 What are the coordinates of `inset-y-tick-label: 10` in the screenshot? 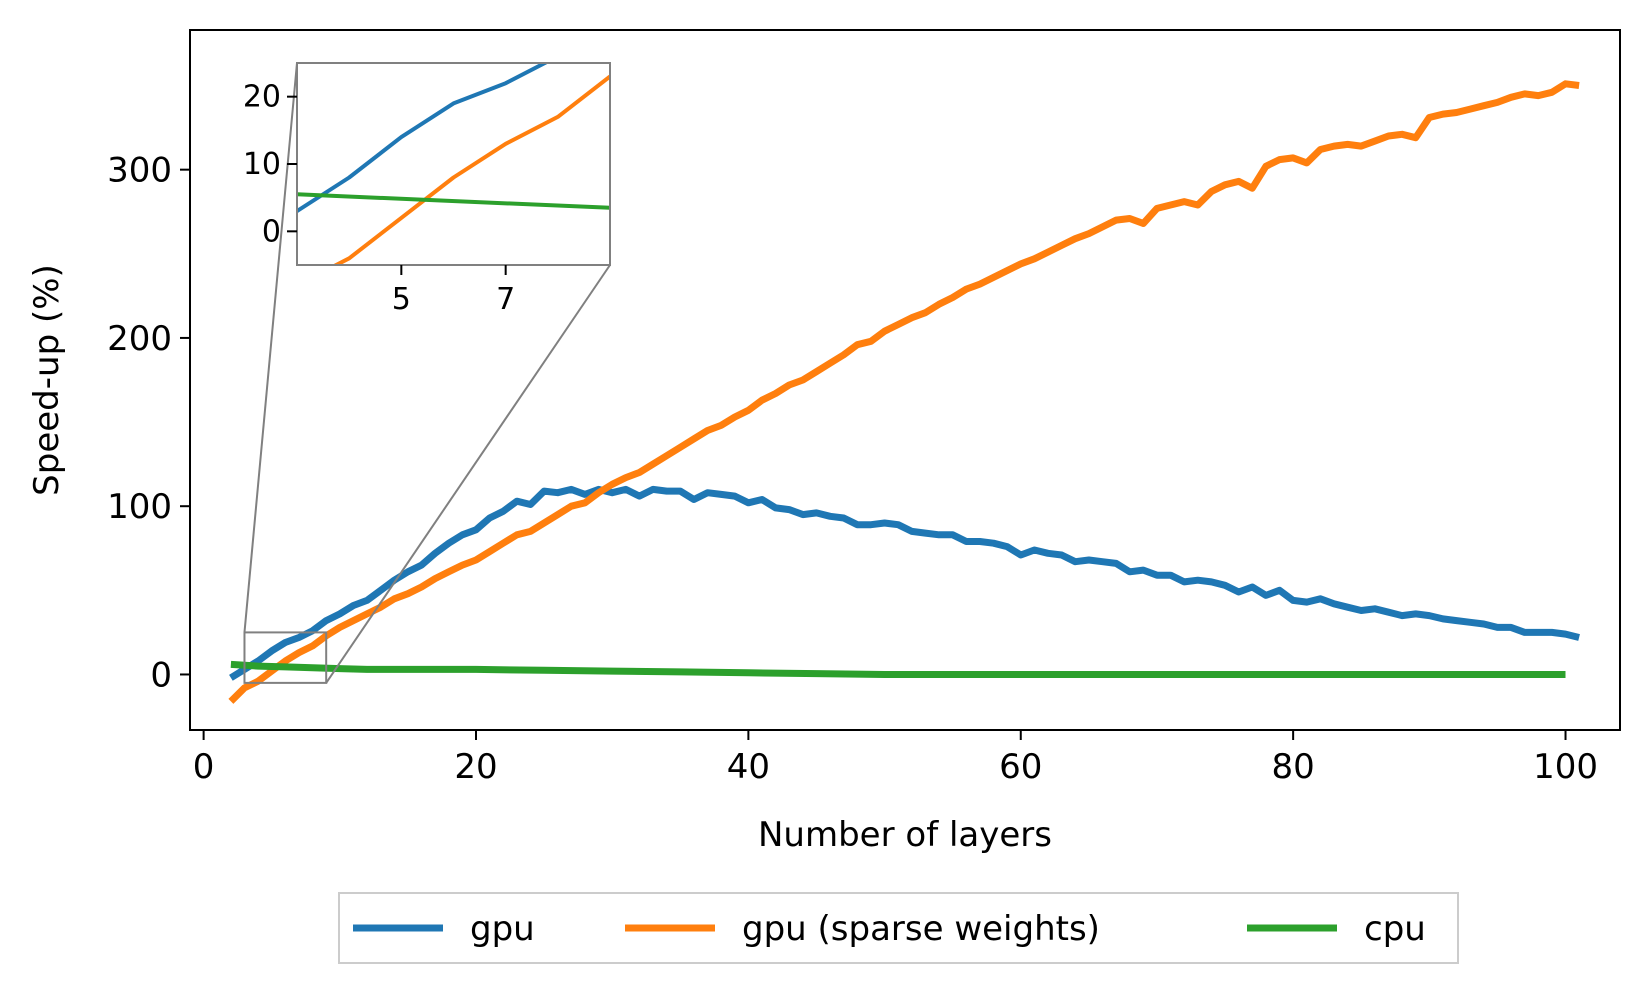 It's located at (262, 164).